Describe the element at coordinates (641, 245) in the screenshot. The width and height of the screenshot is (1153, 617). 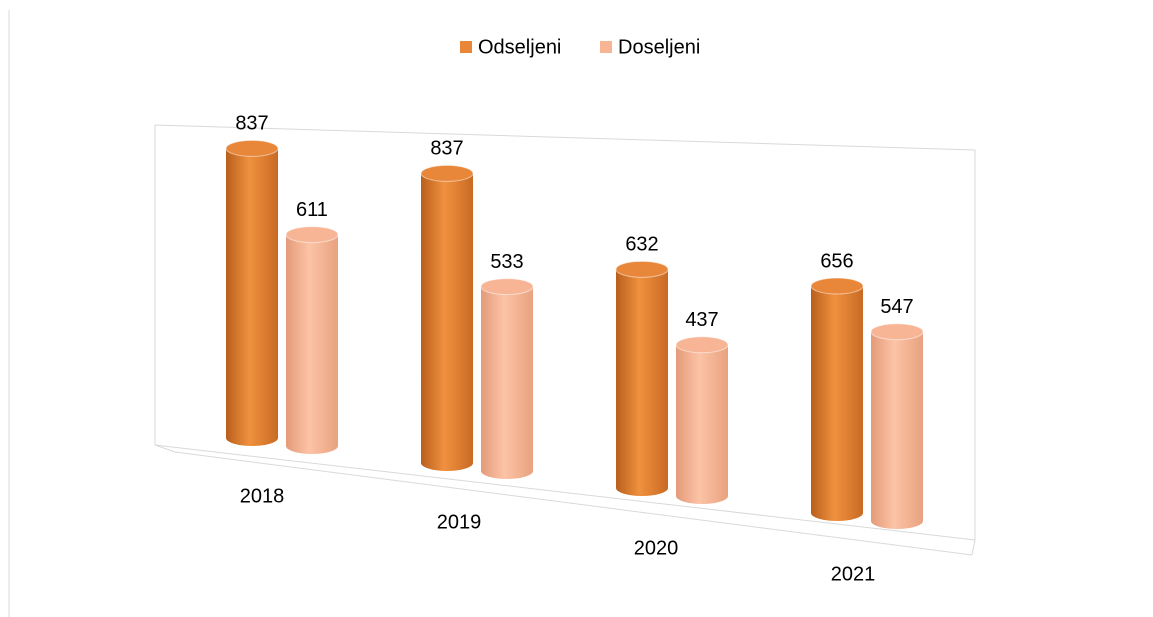
I see `data-label: 632` at that location.